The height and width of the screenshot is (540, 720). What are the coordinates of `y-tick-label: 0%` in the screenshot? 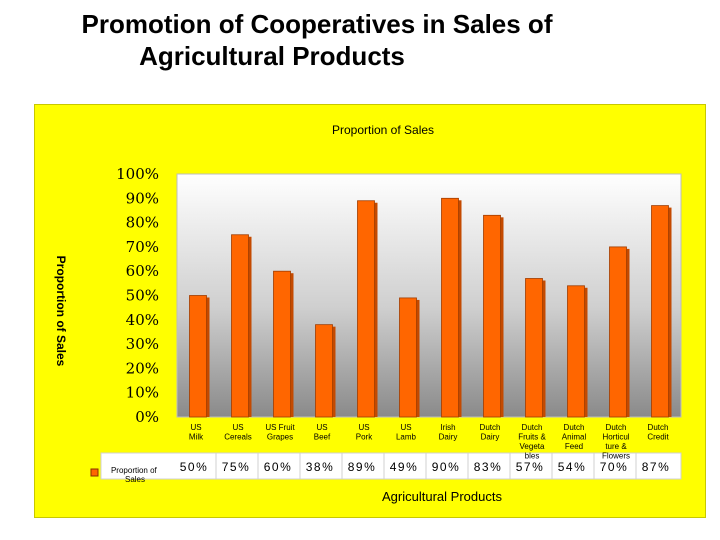 It's located at (147, 417).